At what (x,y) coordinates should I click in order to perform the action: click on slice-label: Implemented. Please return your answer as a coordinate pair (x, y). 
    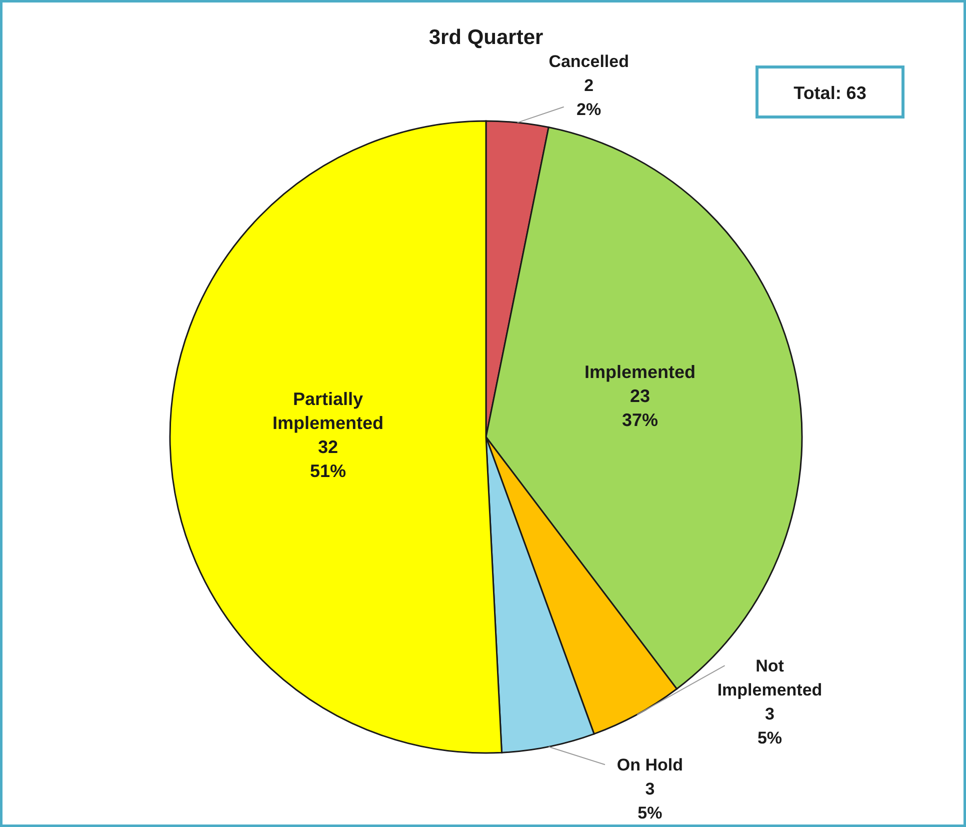
    Looking at the image, I should click on (640, 372).